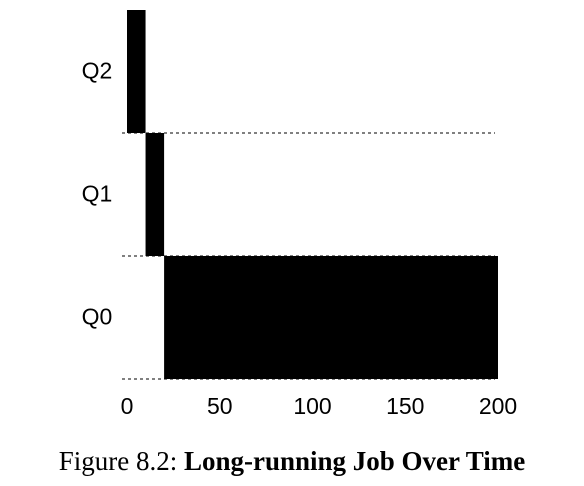  I want to click on x-tick-label: 150, so click(405, 406).